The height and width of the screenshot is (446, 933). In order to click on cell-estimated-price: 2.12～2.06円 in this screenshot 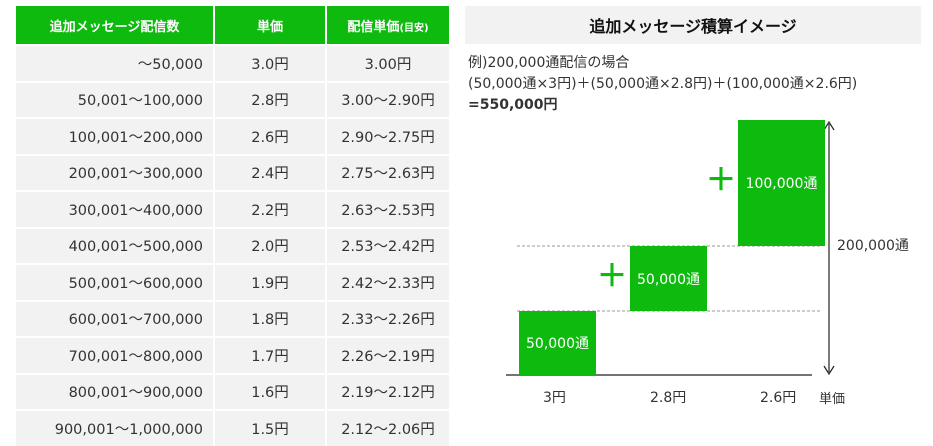, I will do `click(388, 427)`.